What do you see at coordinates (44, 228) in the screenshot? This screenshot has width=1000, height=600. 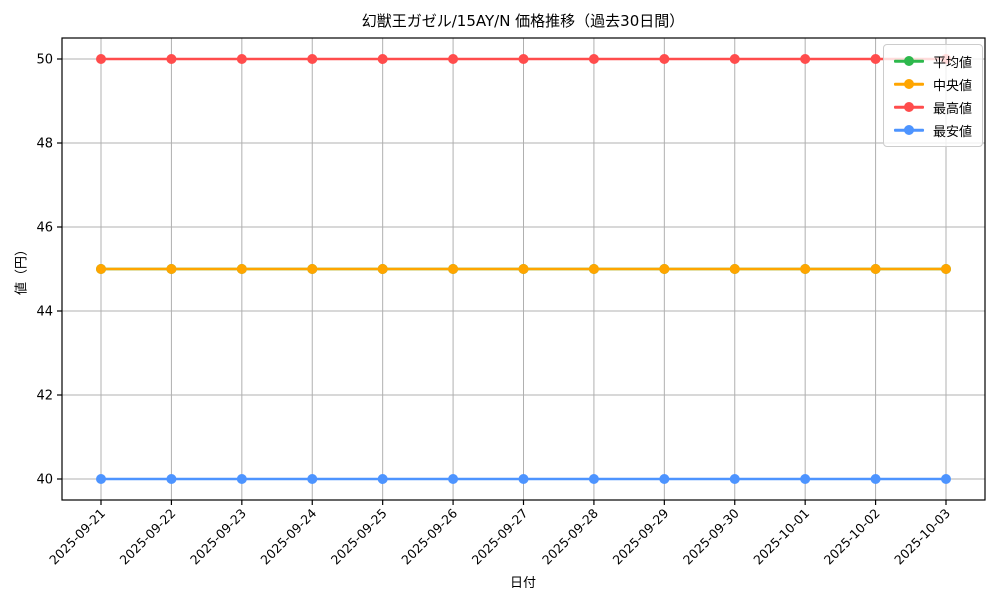 I see `y-tick-label: 46` at bounding box center [44, 228].